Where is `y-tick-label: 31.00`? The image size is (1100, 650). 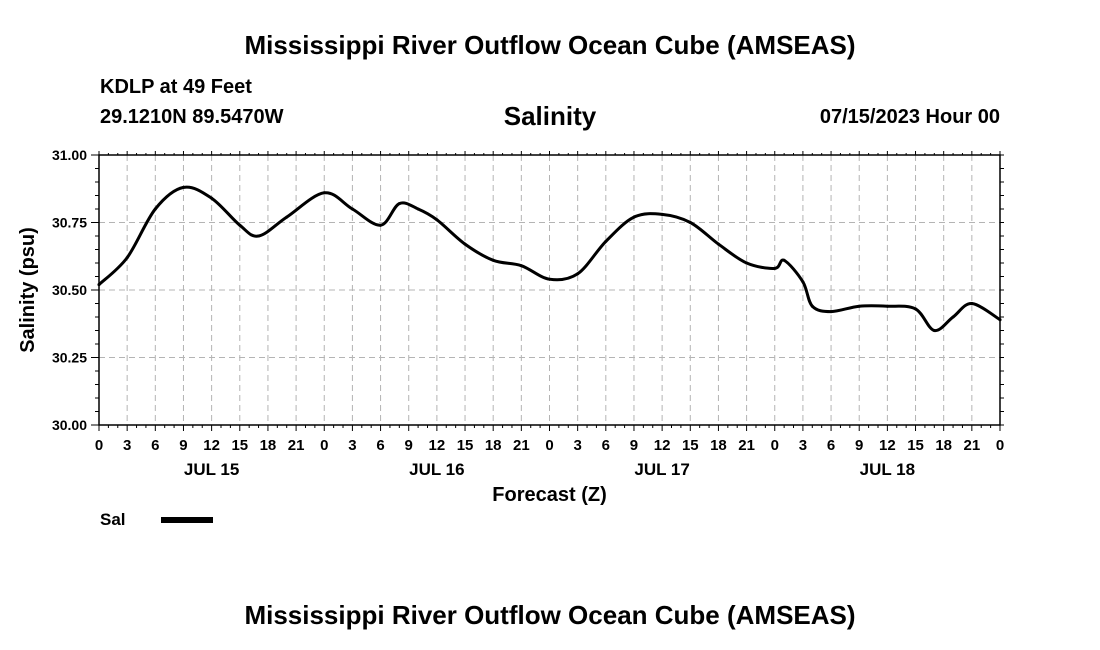 y-tick-label: 31.00 is located at coordinates (69, 155).